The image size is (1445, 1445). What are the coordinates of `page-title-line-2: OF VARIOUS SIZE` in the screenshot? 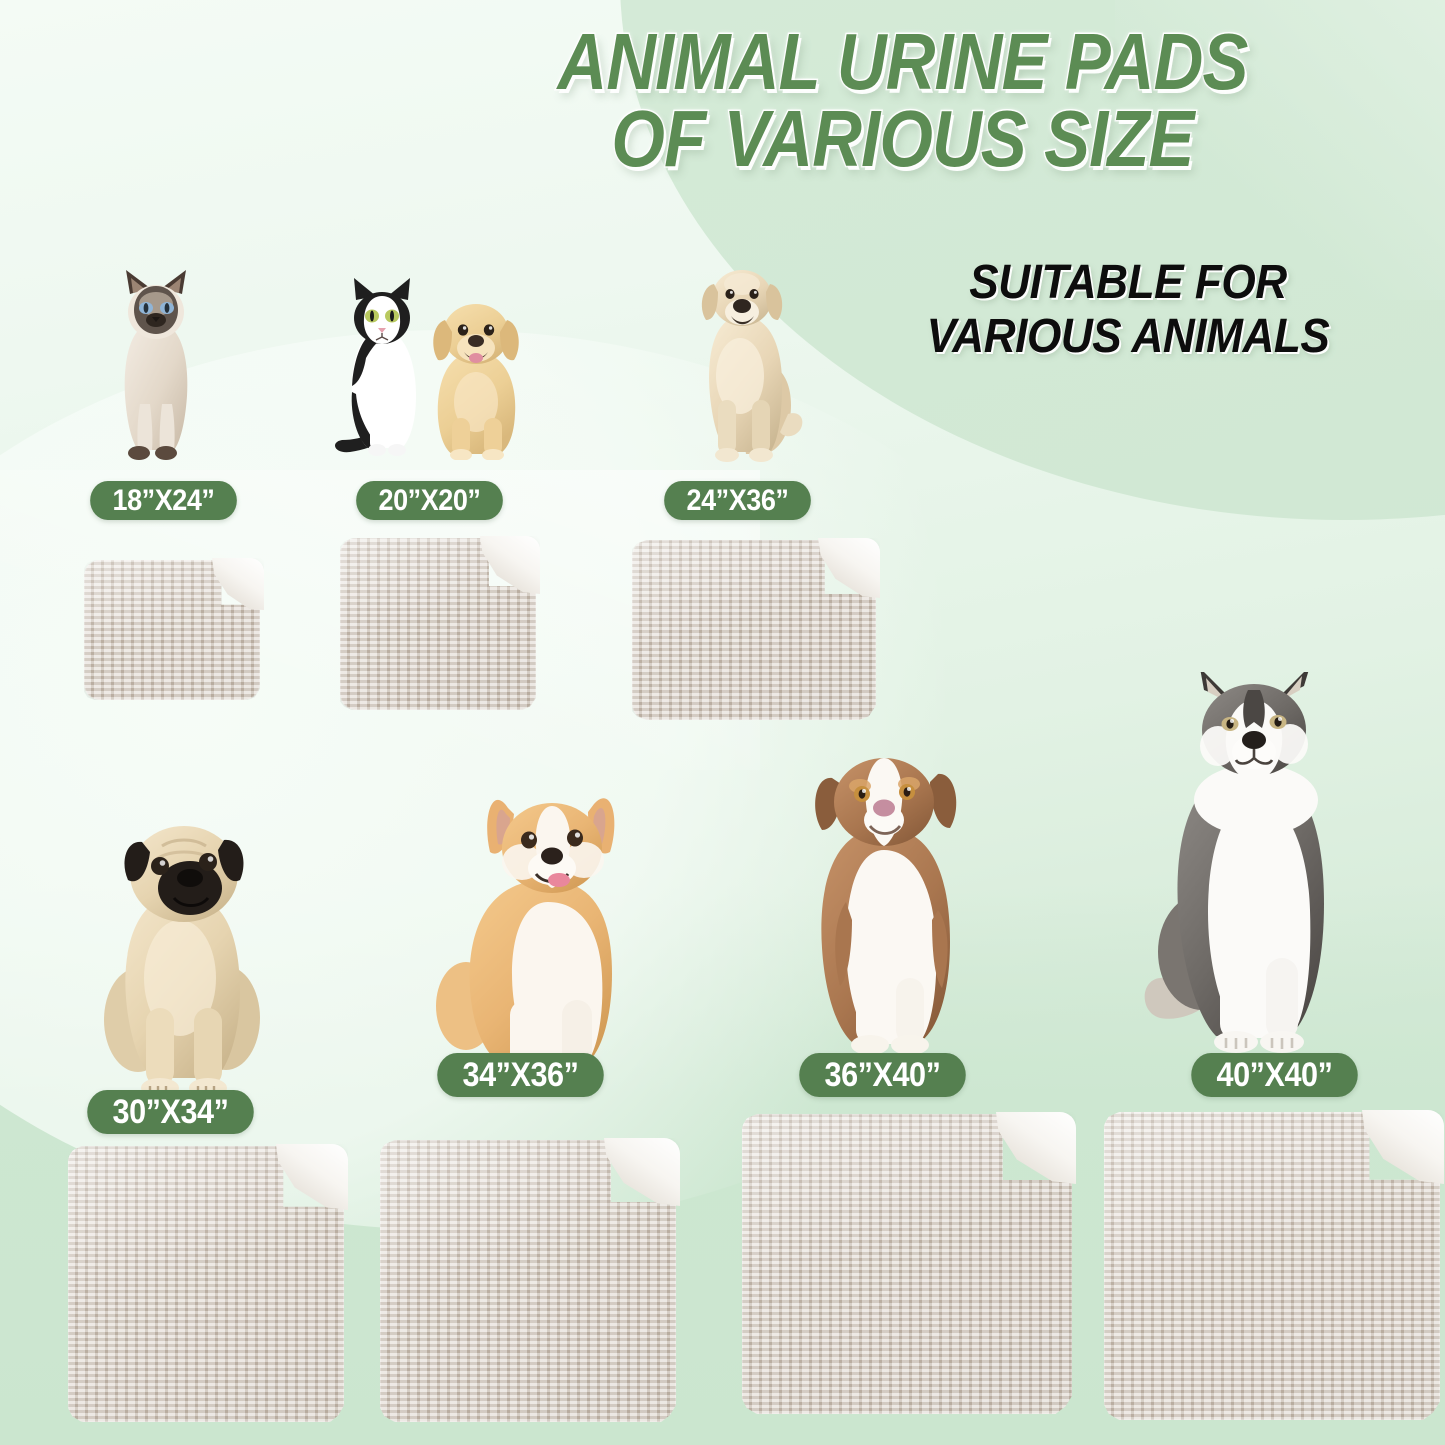 It's located at (903, 138).